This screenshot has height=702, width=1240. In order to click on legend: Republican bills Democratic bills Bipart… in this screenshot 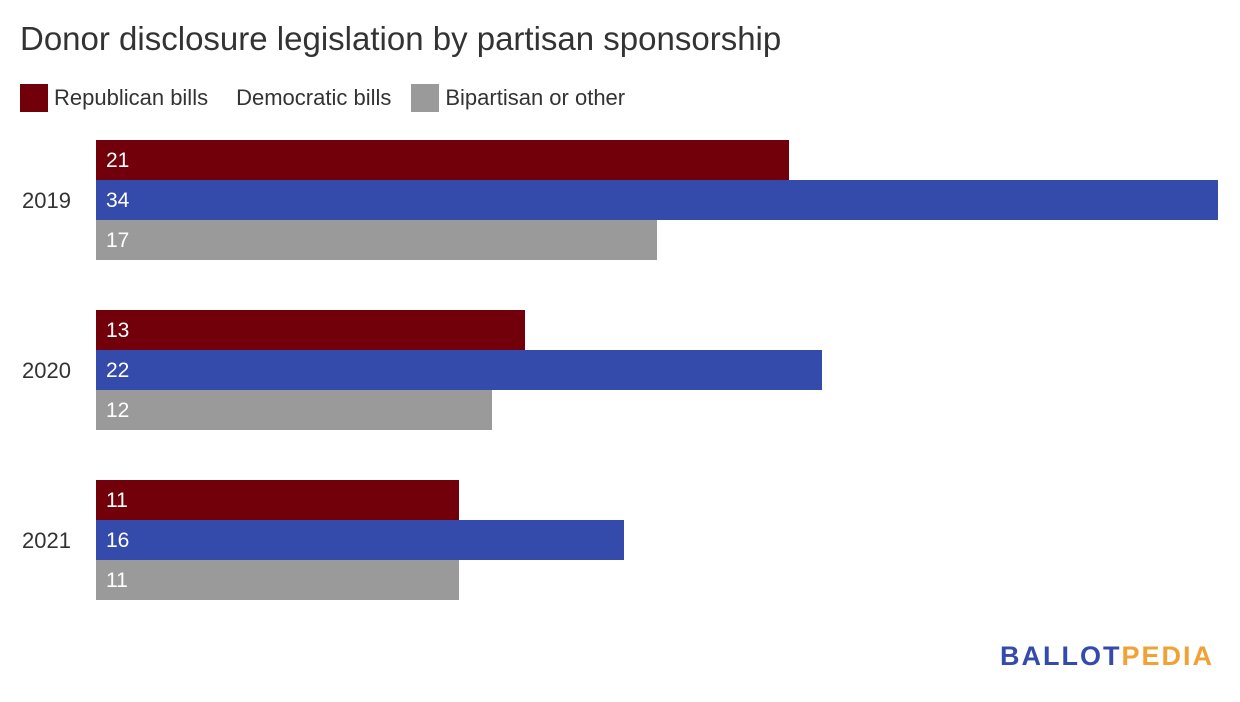, I will do `click(332, 98)`.